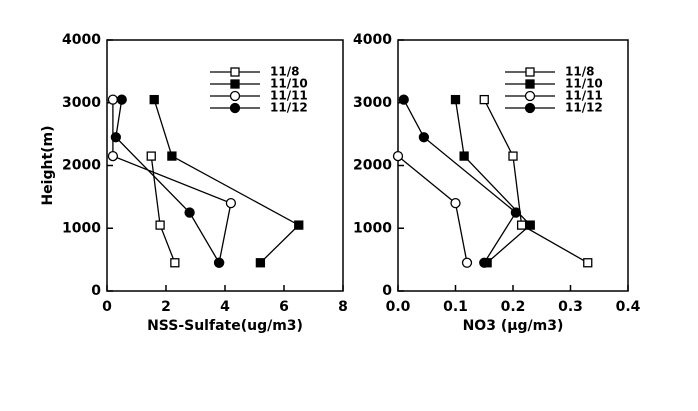 The width and height of the screenshot is (698, 411). I want to click on x-tick-label: 0.2, so click(513, 307).